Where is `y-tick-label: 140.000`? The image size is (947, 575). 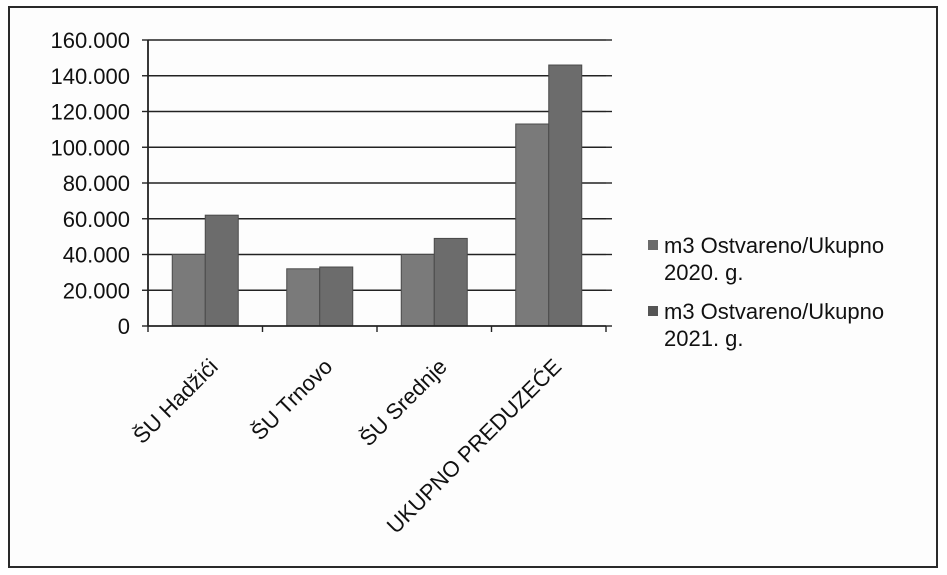
y-tick-label: 140.000 is located at coordinates (90, 76).